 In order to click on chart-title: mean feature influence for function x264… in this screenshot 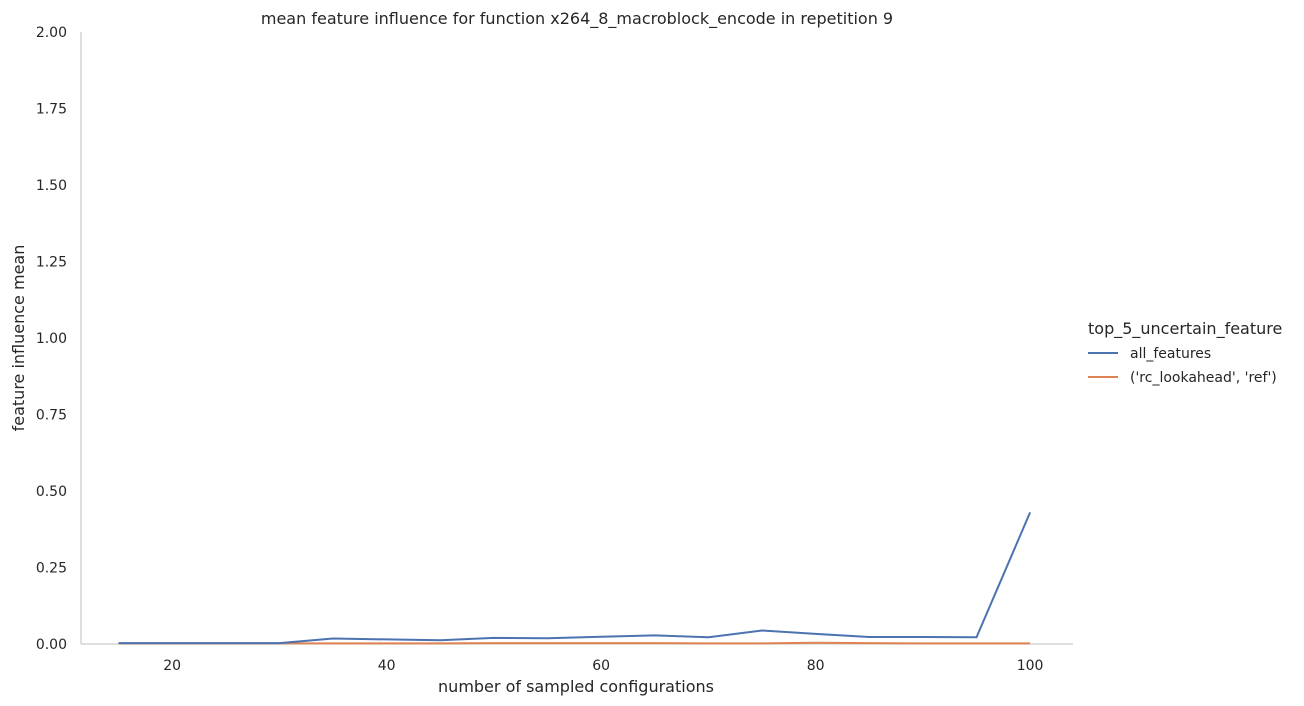, I will do `click(577, 19)`.